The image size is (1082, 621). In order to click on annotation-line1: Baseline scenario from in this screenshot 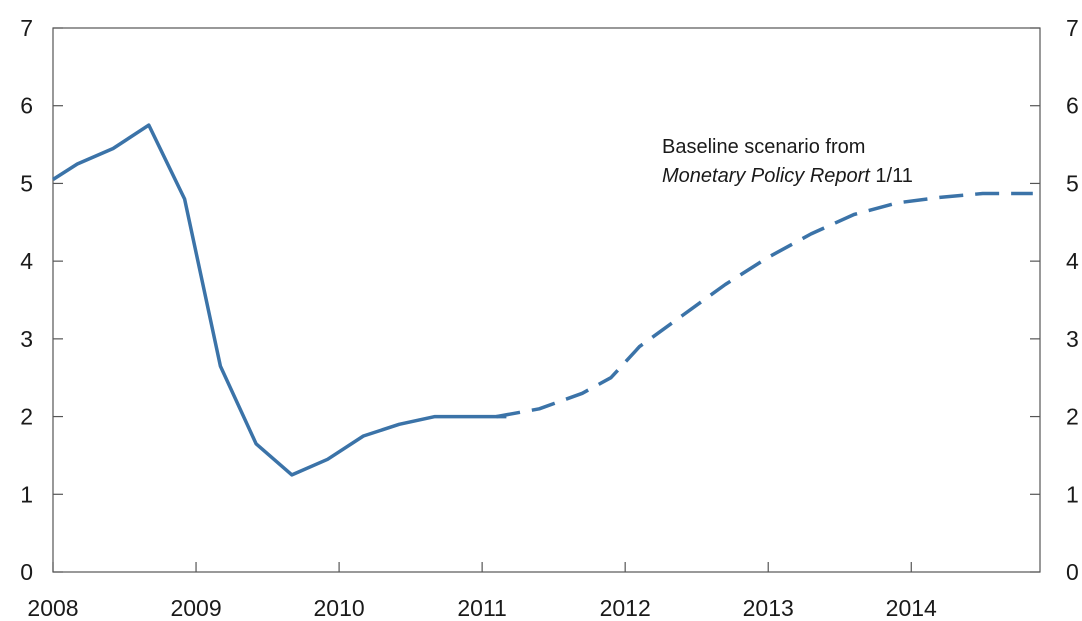, I will do `click(763, 147)`.